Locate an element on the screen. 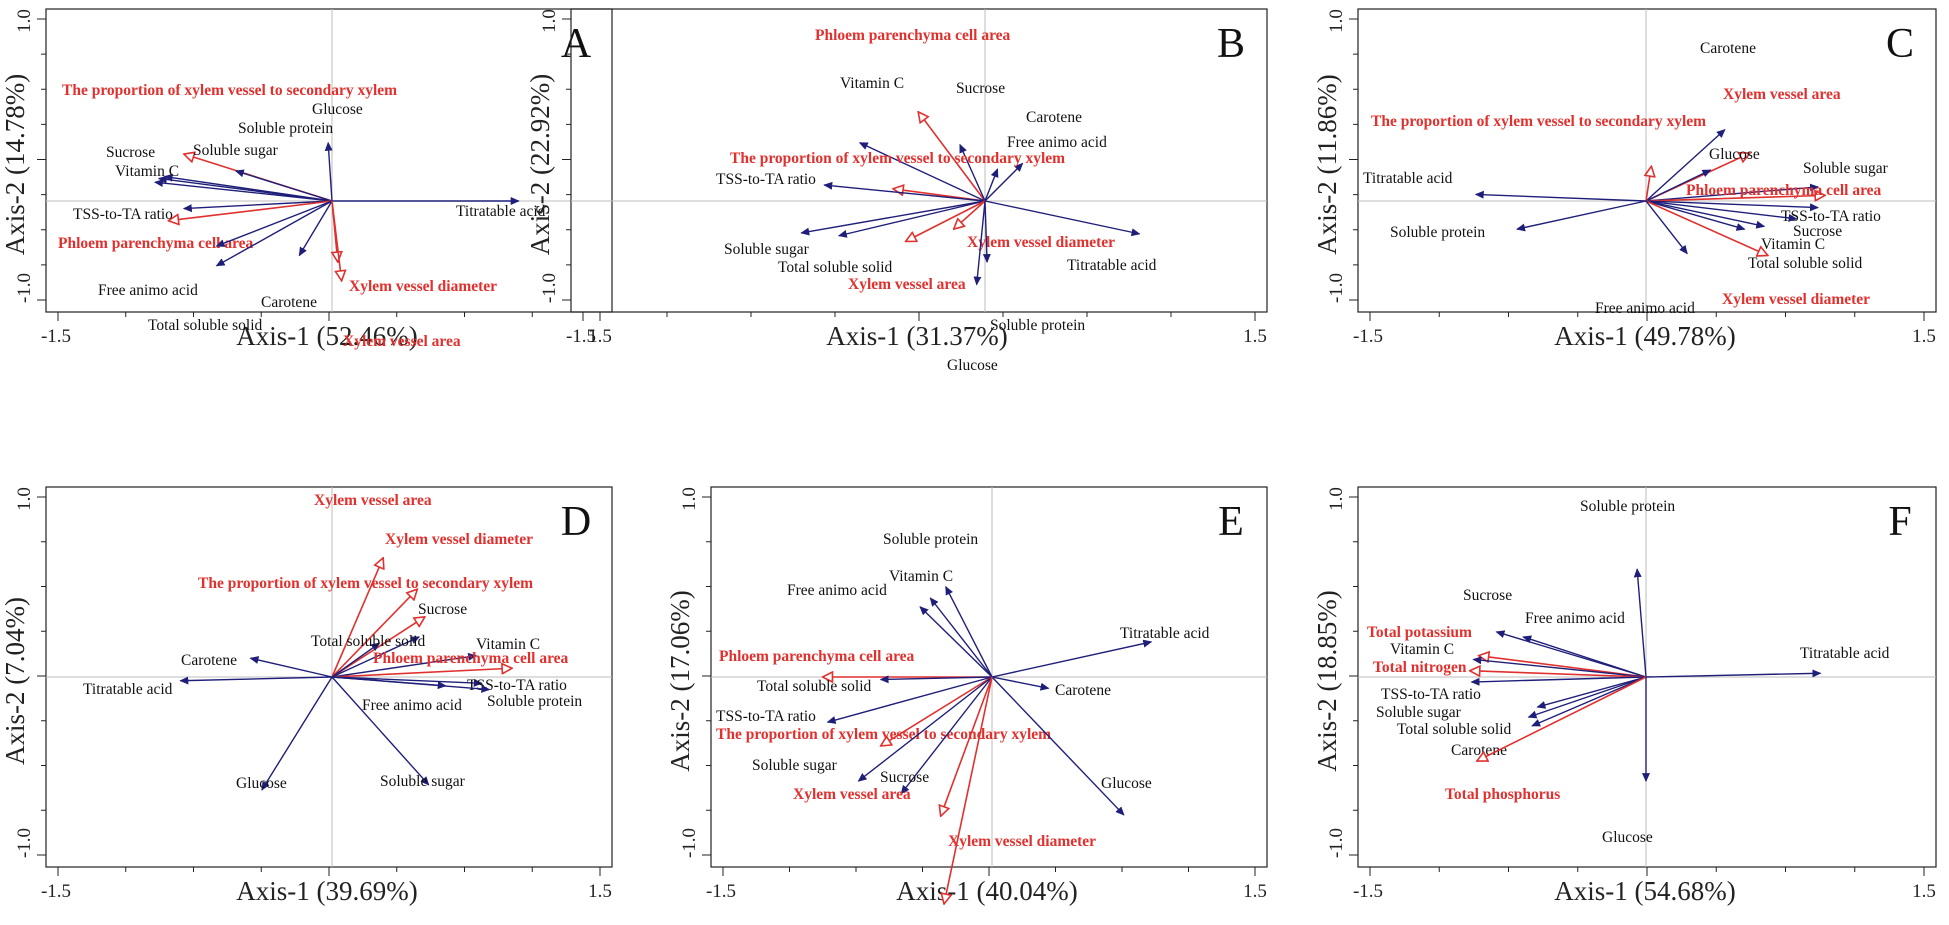 Image resolution: width=1949 pixels, height=925 pixels. y-axis-label: Axis-2 (14.78%) is located at coordinates (15, 164).